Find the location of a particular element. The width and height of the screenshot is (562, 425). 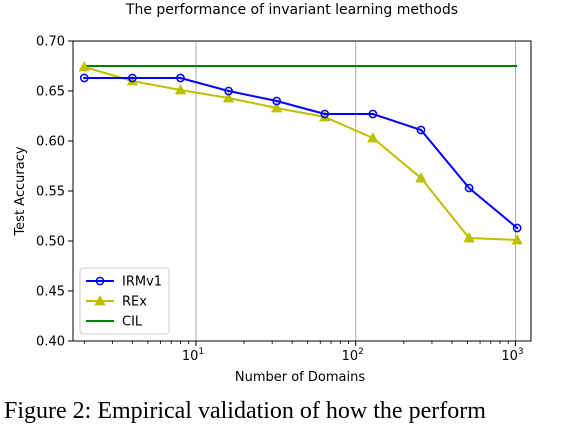

y-tick-label: 0.45 is located at coordinates (50, 292).